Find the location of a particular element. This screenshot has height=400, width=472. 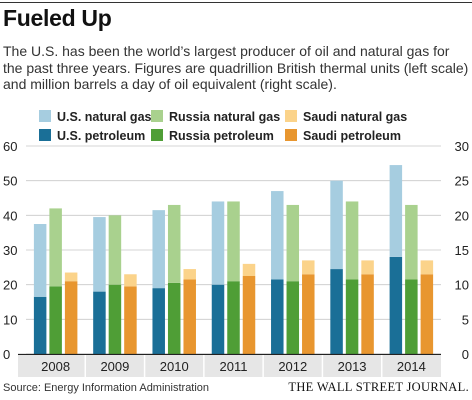

left-tick-label: 40 is located at coordinates (10, 215).